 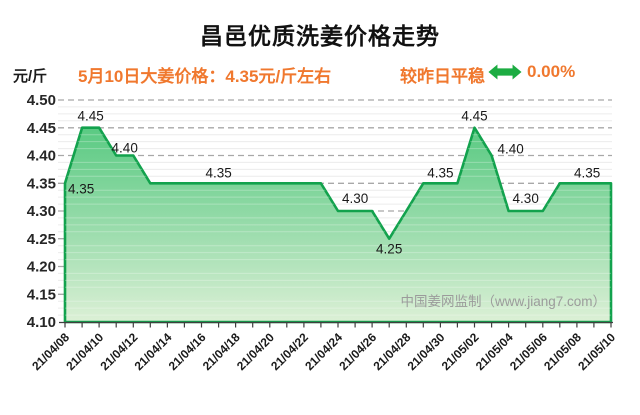 What do you see at coordinates (41, 100) in the screenshot?
I see `y-axis-label: 4.50` at bounding box center [41, 100].